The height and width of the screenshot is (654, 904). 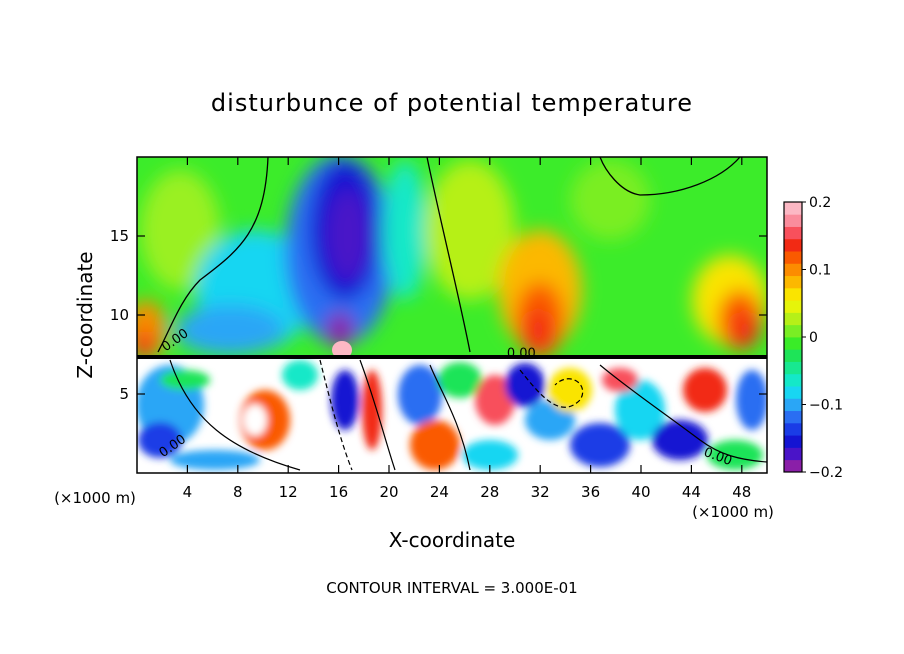 What do you see at coordinates (826, 473) in the screenshot?
I see `colorbar-tick-label: −0.2` at bounding box center [826, 473].